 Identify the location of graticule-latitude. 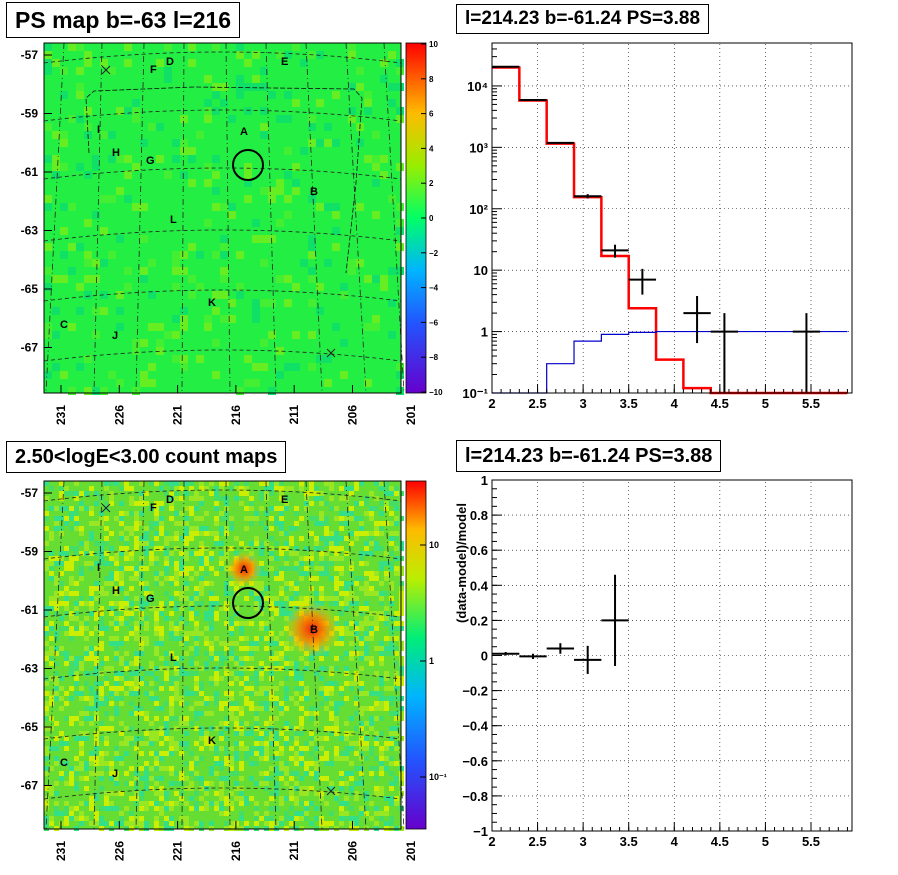
(222, 206).